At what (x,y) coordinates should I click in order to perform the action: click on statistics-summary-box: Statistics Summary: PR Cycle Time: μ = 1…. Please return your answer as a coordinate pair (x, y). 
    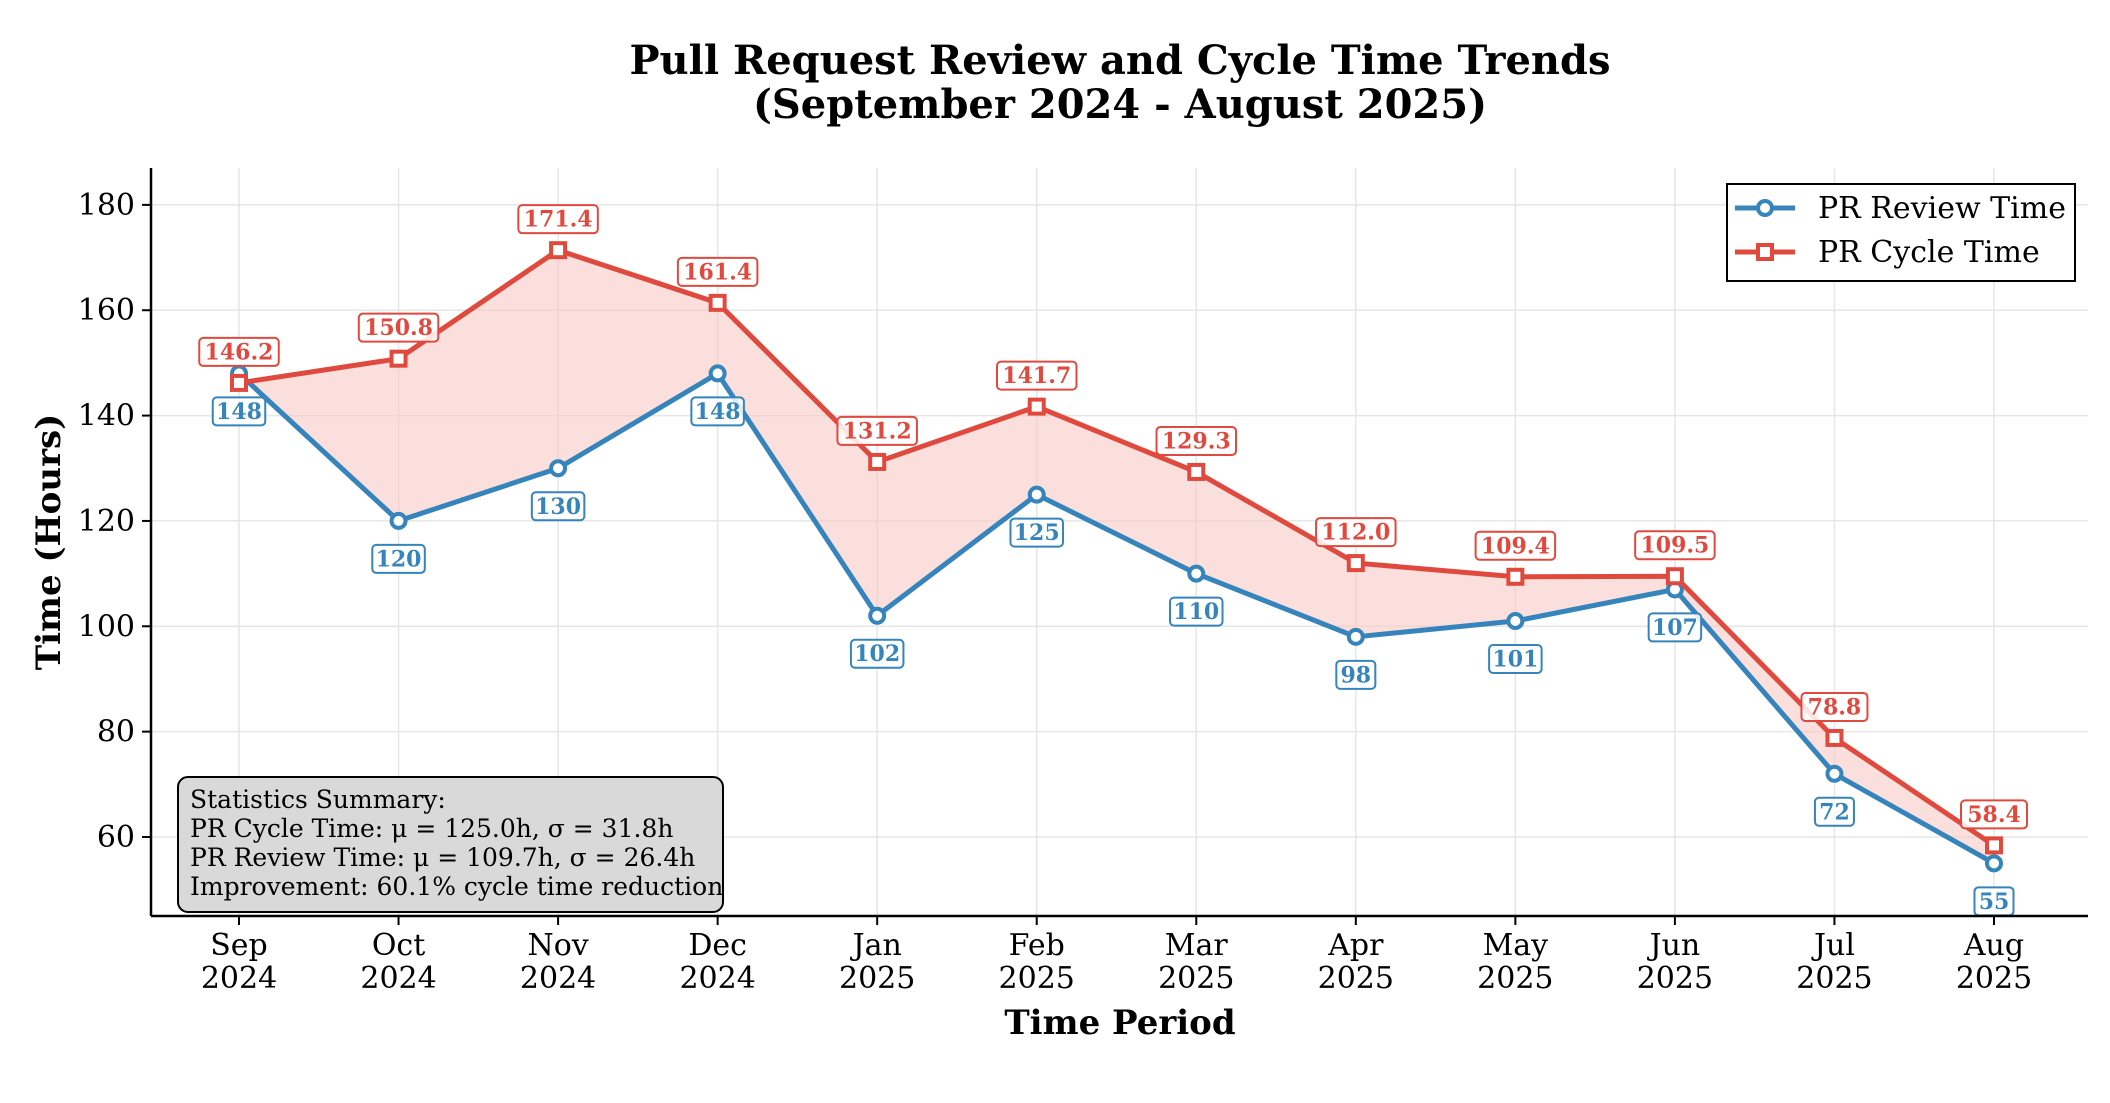
    Looking at the image, I should click on (450, 844).